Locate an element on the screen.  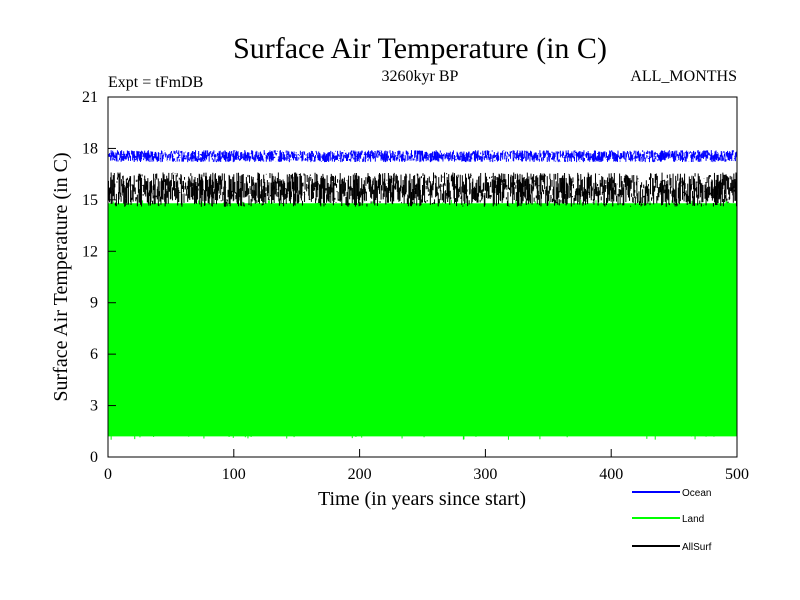
legend: Ocean Land AllSurf is located at coordinates (672, 520).